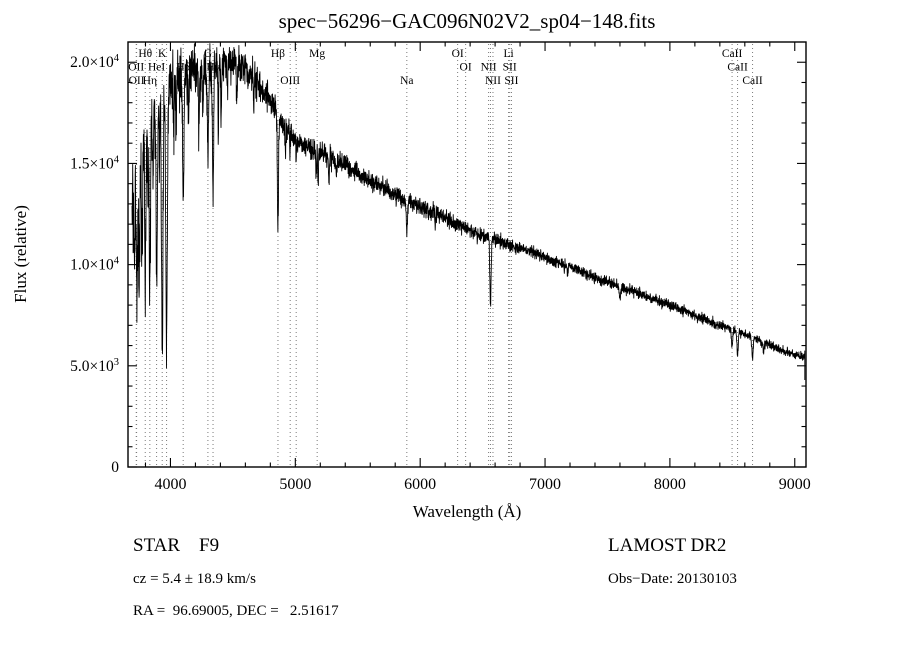 This screenshot has height=650, width=900. I want to click on spectral-line-label: Hη, so click(150, 81).